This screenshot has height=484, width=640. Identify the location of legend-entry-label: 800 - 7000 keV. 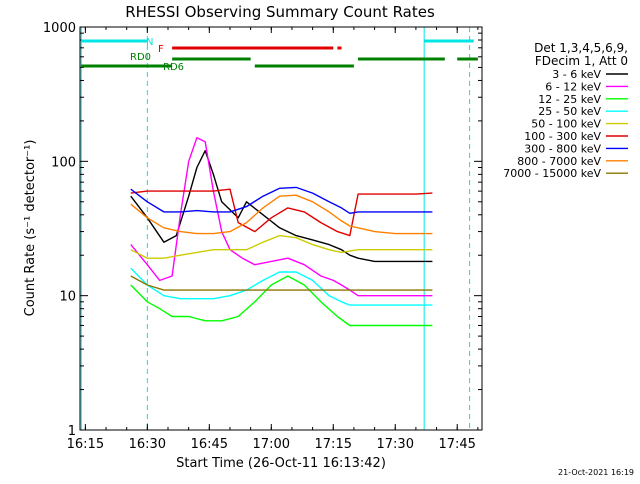
(559, 161).